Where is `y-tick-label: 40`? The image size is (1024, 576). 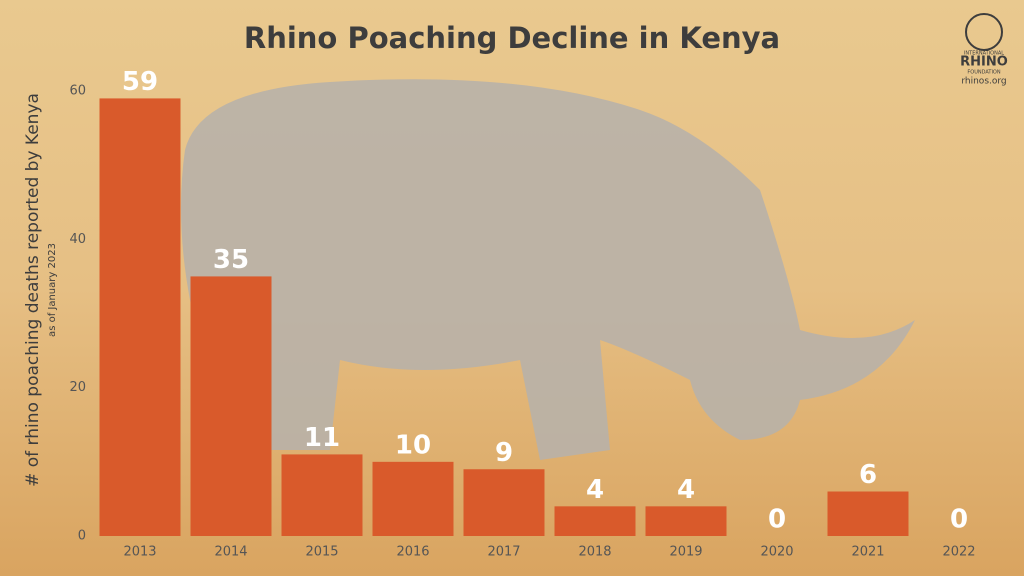 y-tick-label: 40 is located at coordinates (77, 239).